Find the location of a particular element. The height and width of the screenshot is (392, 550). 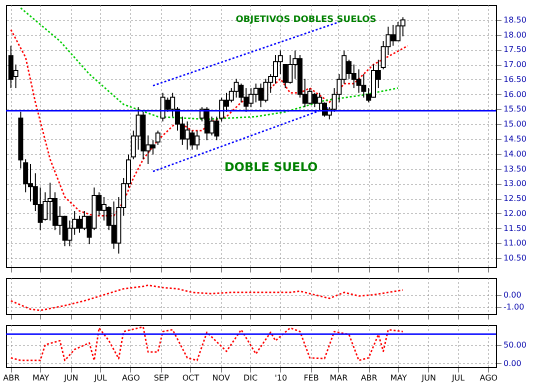

y-tick-label: 17.50 is located at coordinates (515, 49).